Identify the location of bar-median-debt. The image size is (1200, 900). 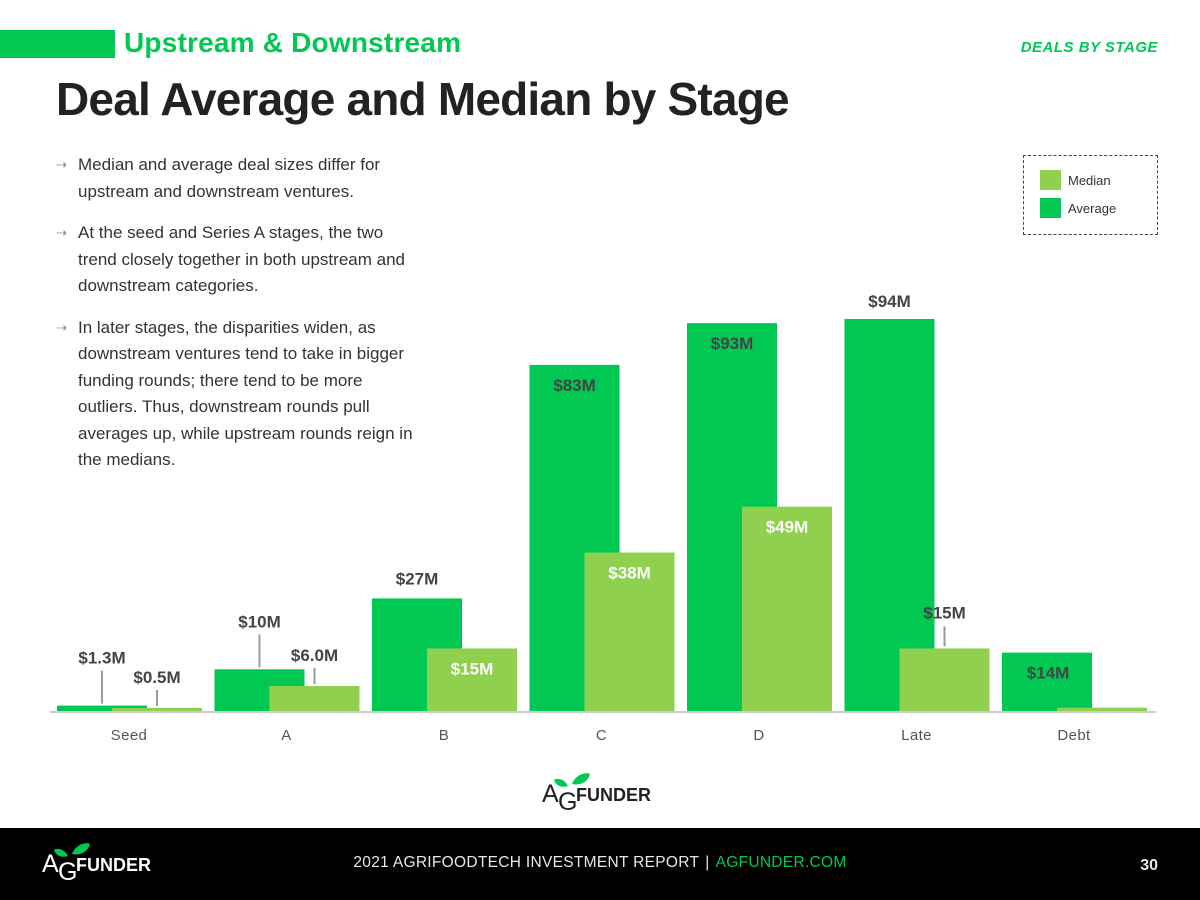
(1102, 709).